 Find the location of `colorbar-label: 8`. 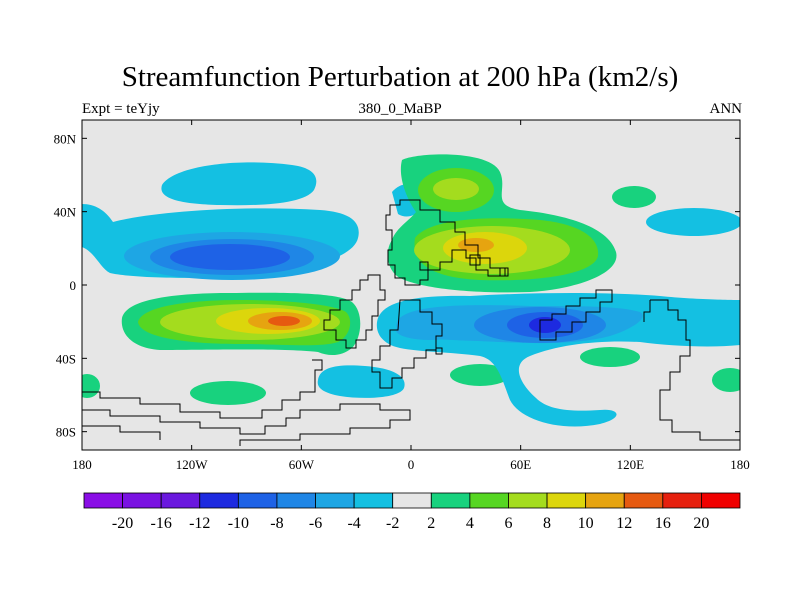

colorbar-label: 8 is located at coordinates (547, 523).